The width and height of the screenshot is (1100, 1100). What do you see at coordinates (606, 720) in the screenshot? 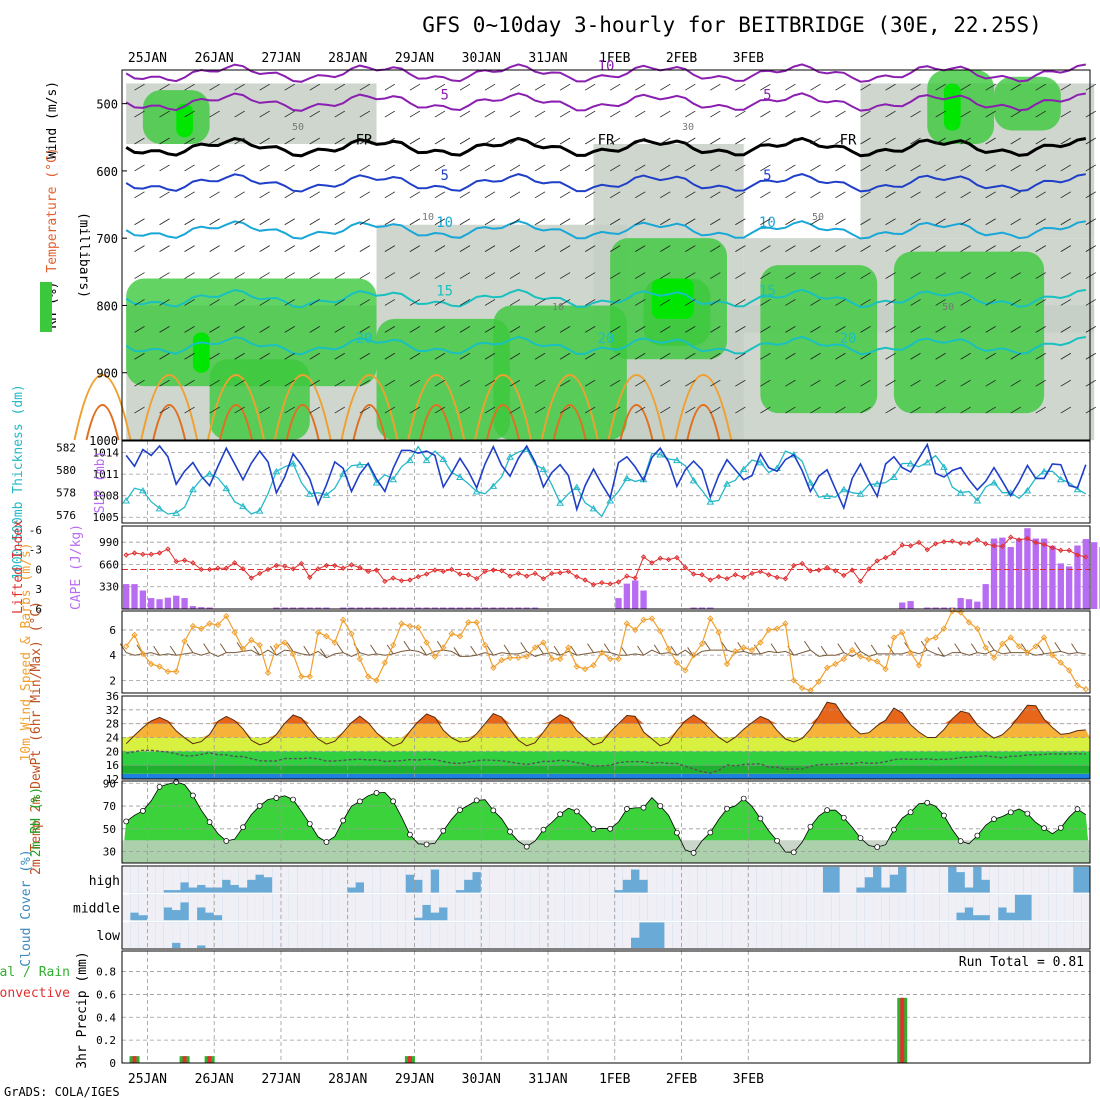
I see `temperature-area` at bounding box center [606, 720].